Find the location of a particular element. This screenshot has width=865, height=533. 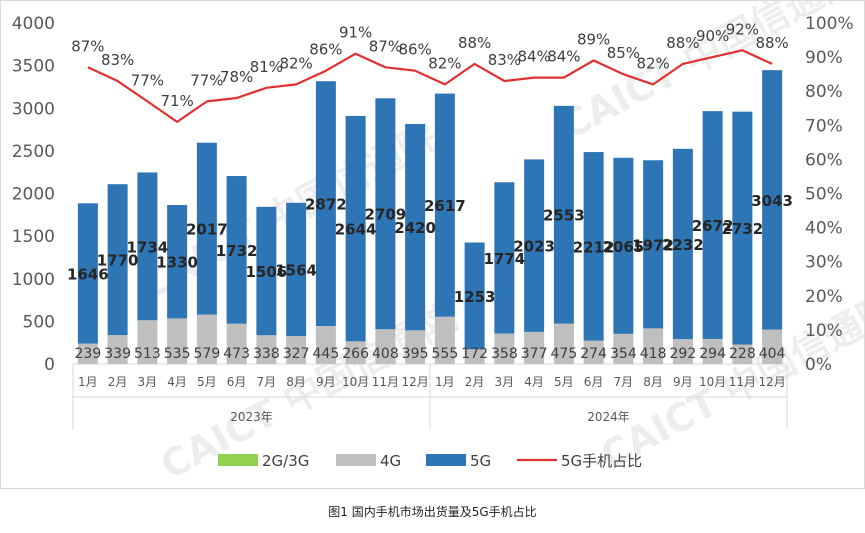

x-tick-label: 2月 is located at coordinates (475, 382).